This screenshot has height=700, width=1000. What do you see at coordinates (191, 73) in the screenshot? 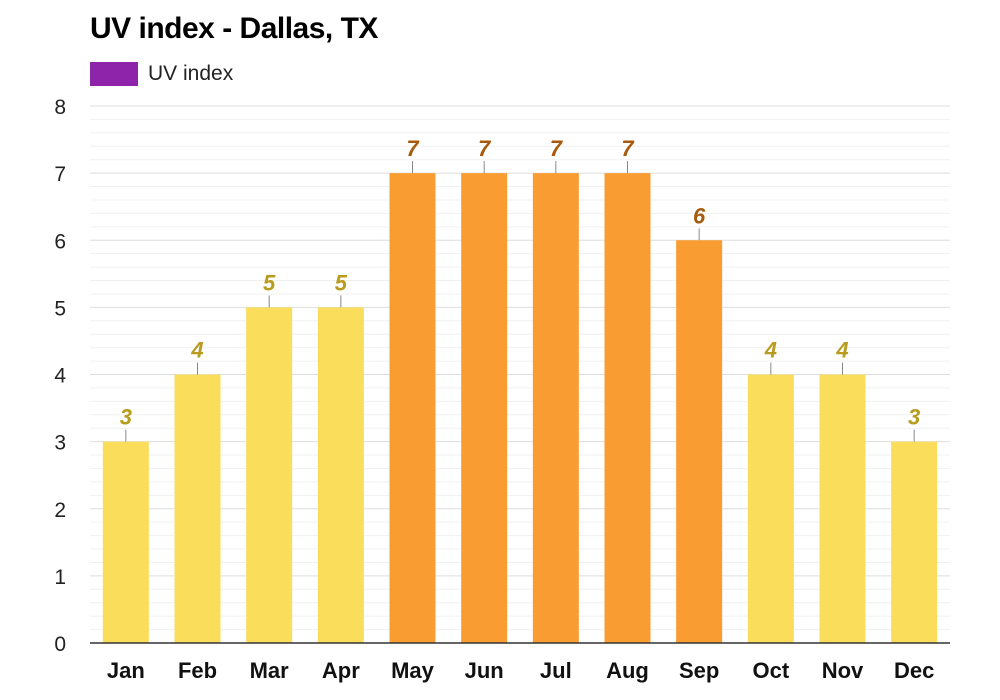
I see `legend-label: UV index` at bounding box center [191, 73].